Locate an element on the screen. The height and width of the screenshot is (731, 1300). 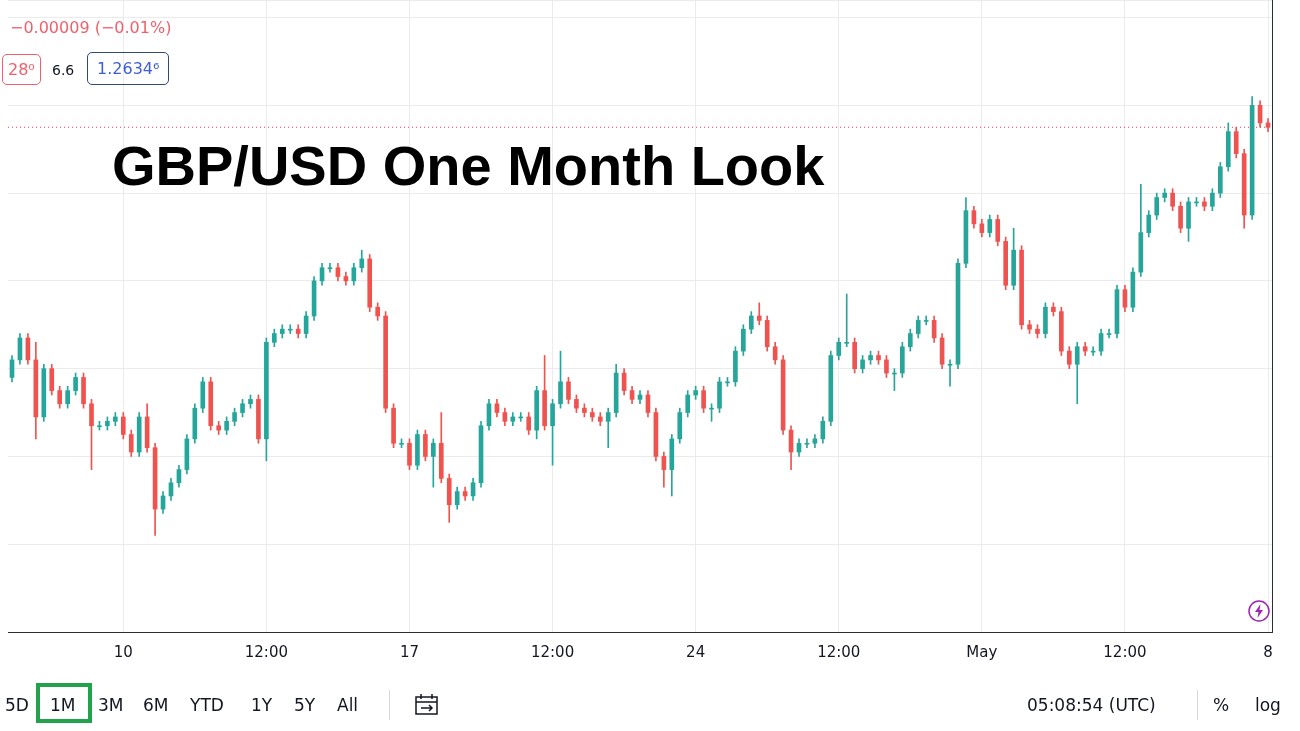
text: 6M is located at coordinates (156, 705).